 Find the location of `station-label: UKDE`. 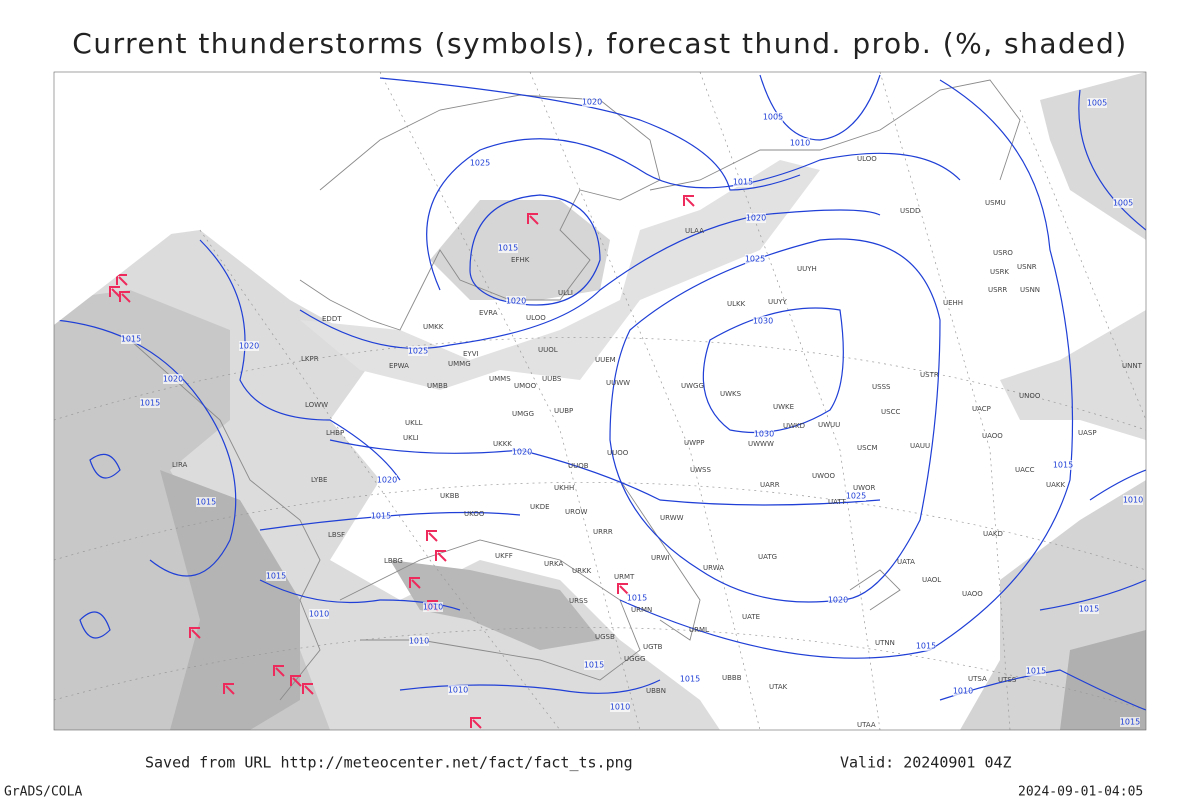

station-label: UKDE is located at coordinates (540, 507).